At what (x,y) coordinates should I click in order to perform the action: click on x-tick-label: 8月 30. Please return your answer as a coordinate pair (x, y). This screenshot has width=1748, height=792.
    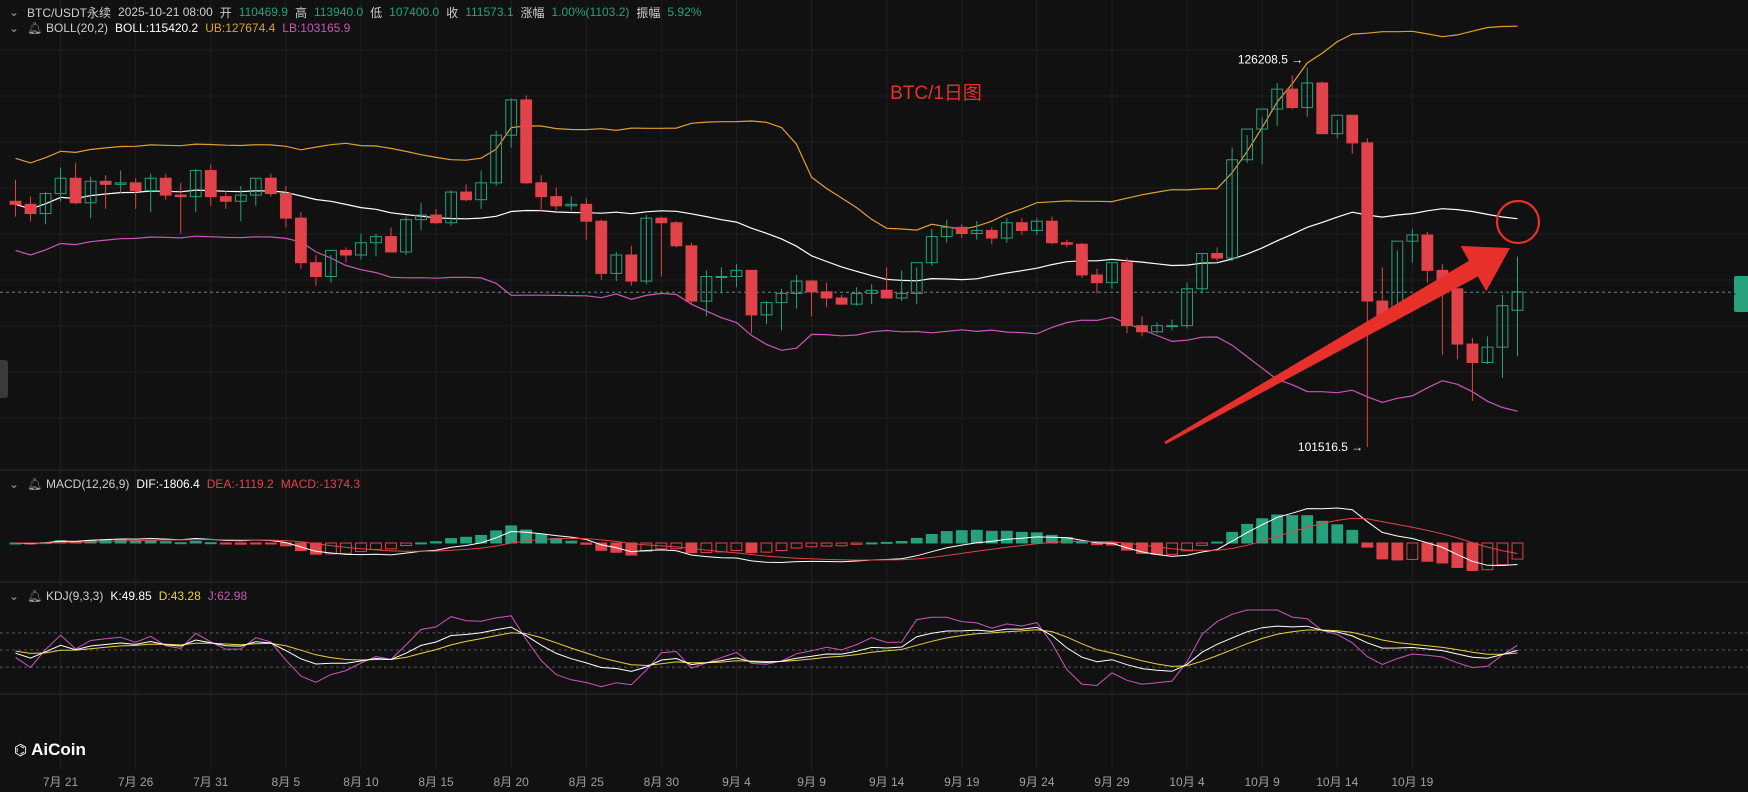
    Looking at the image, I should click on (662, 782).